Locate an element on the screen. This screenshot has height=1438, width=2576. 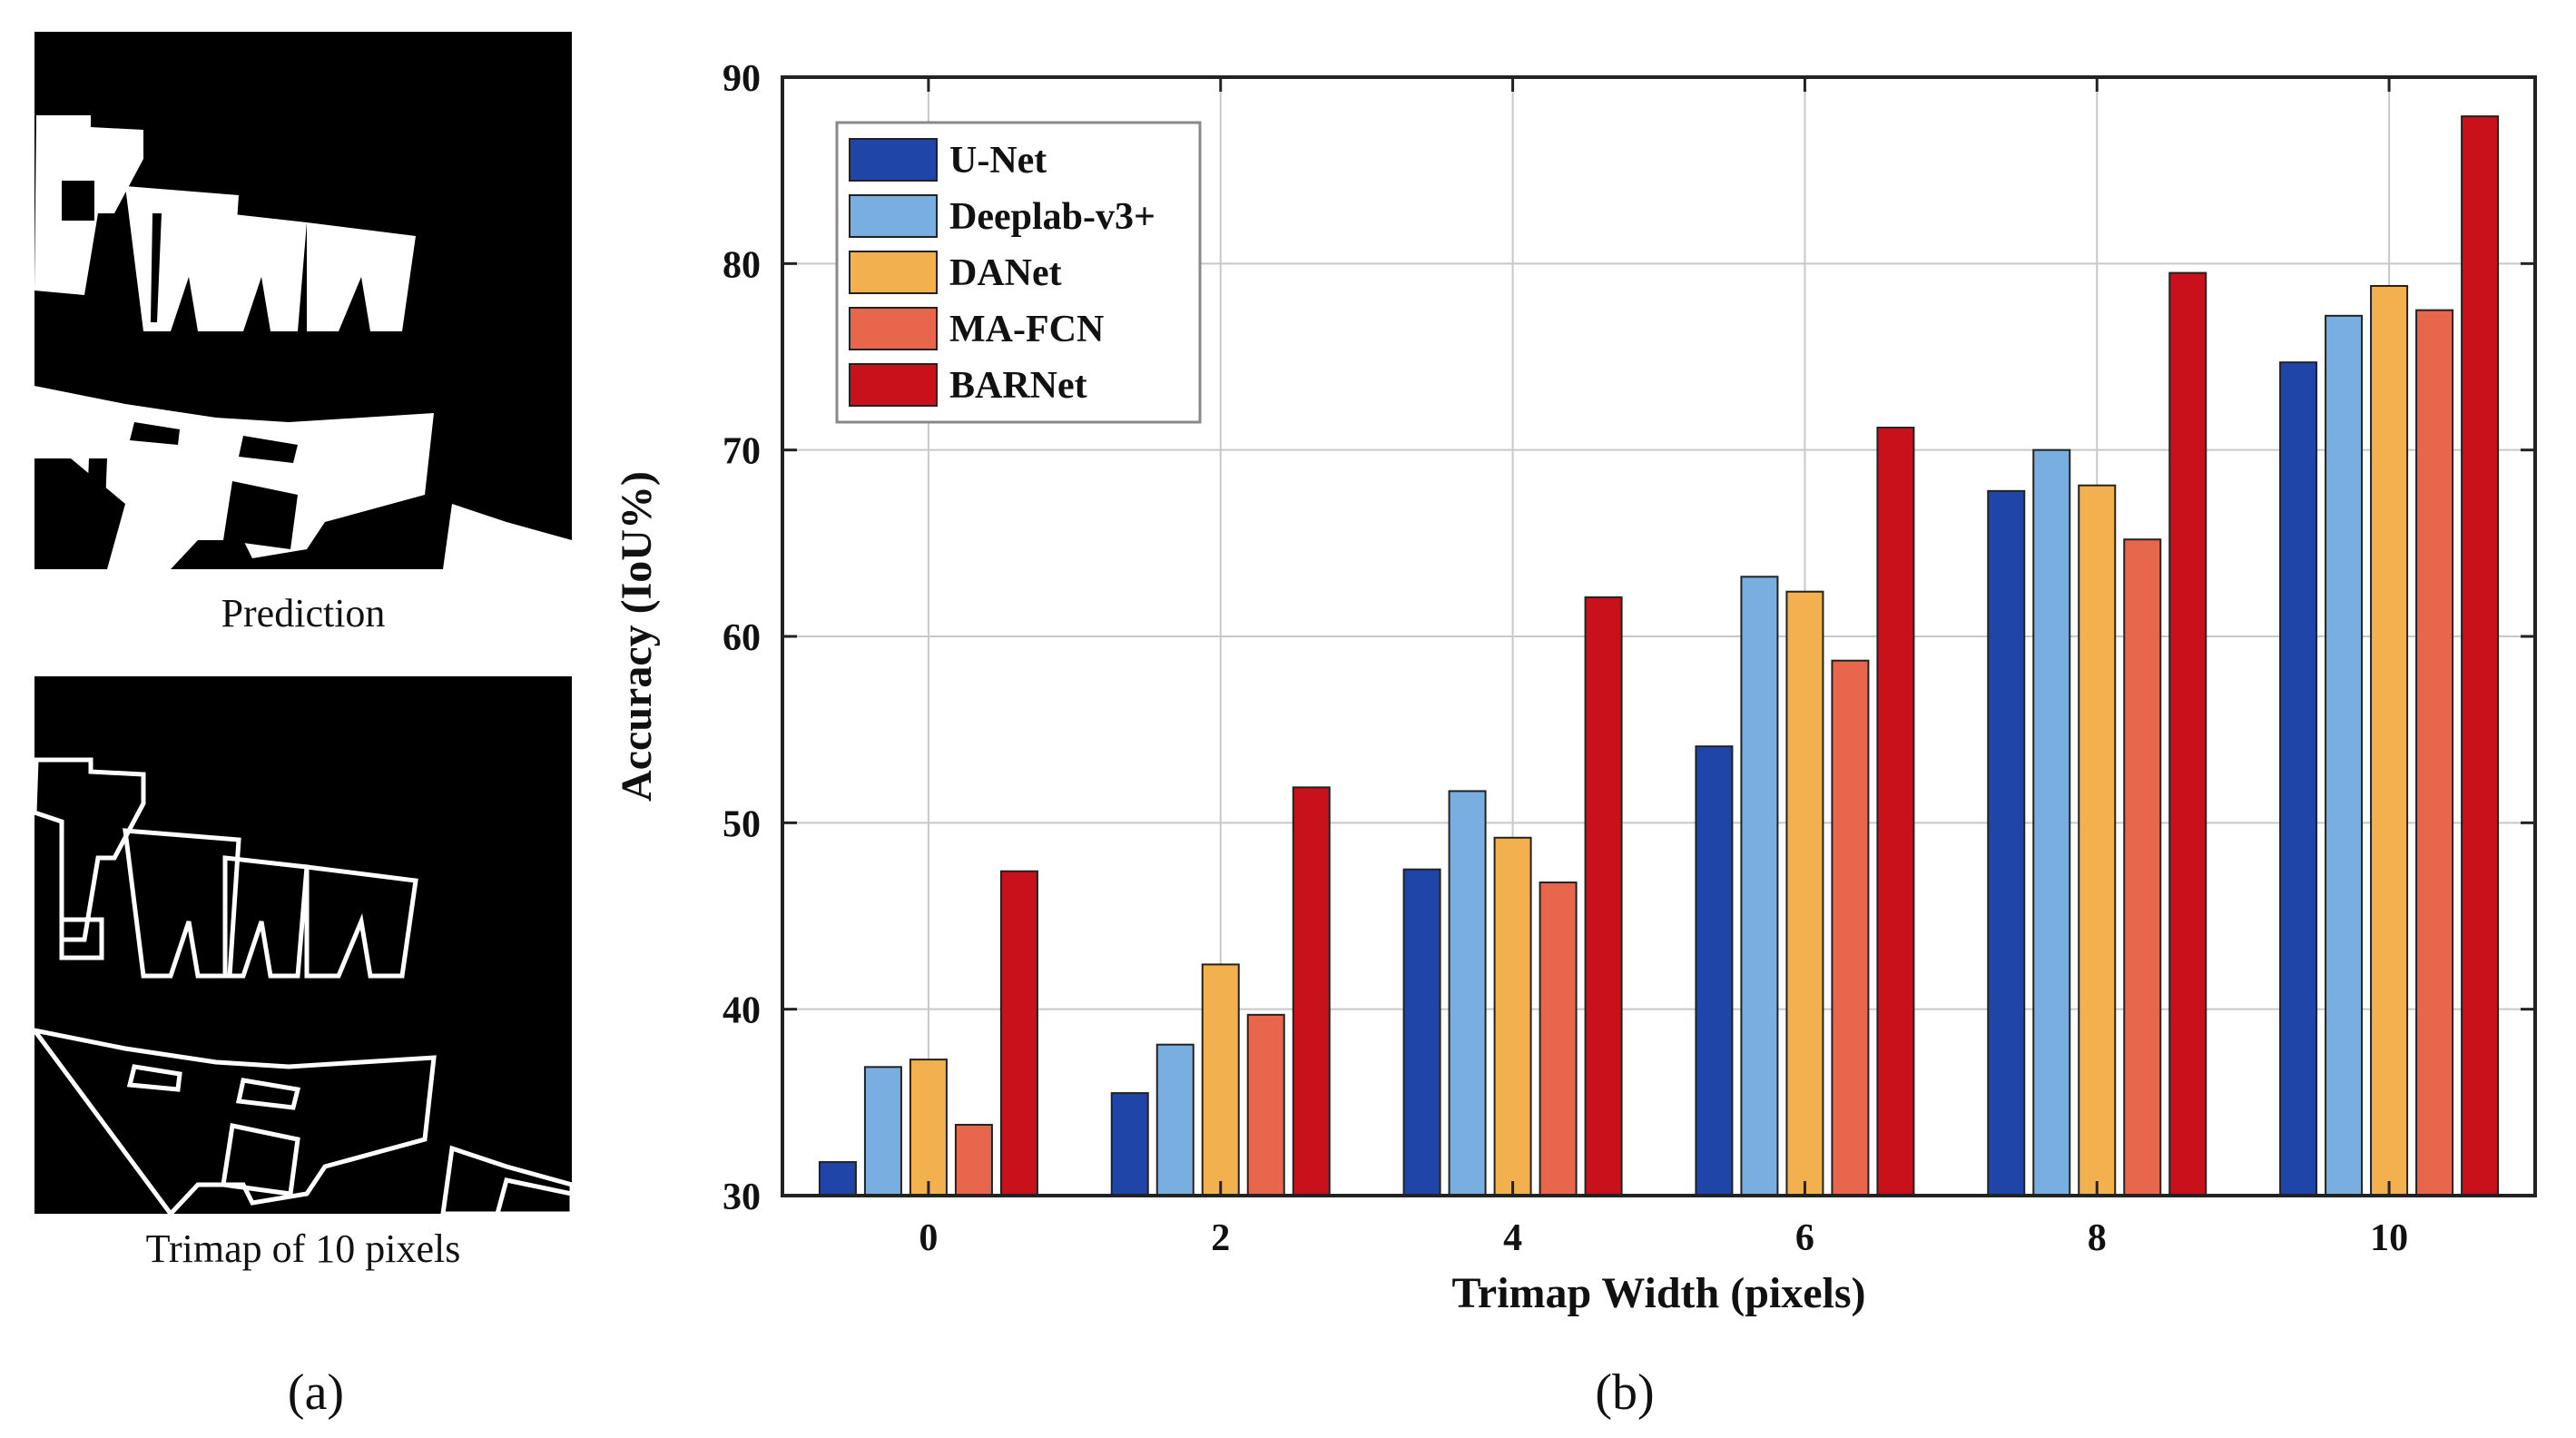
y-tick-label: 80 is located at coordinates (742, 265).